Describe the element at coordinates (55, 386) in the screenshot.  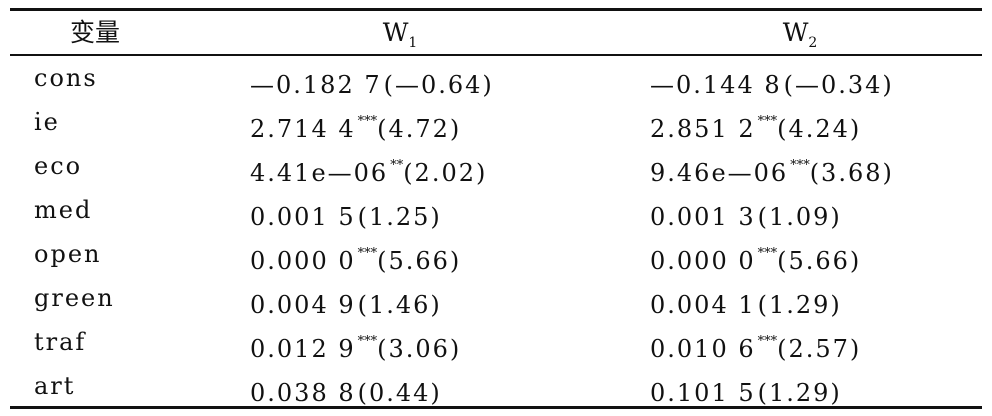
I see `cell-variable: art` at that location.